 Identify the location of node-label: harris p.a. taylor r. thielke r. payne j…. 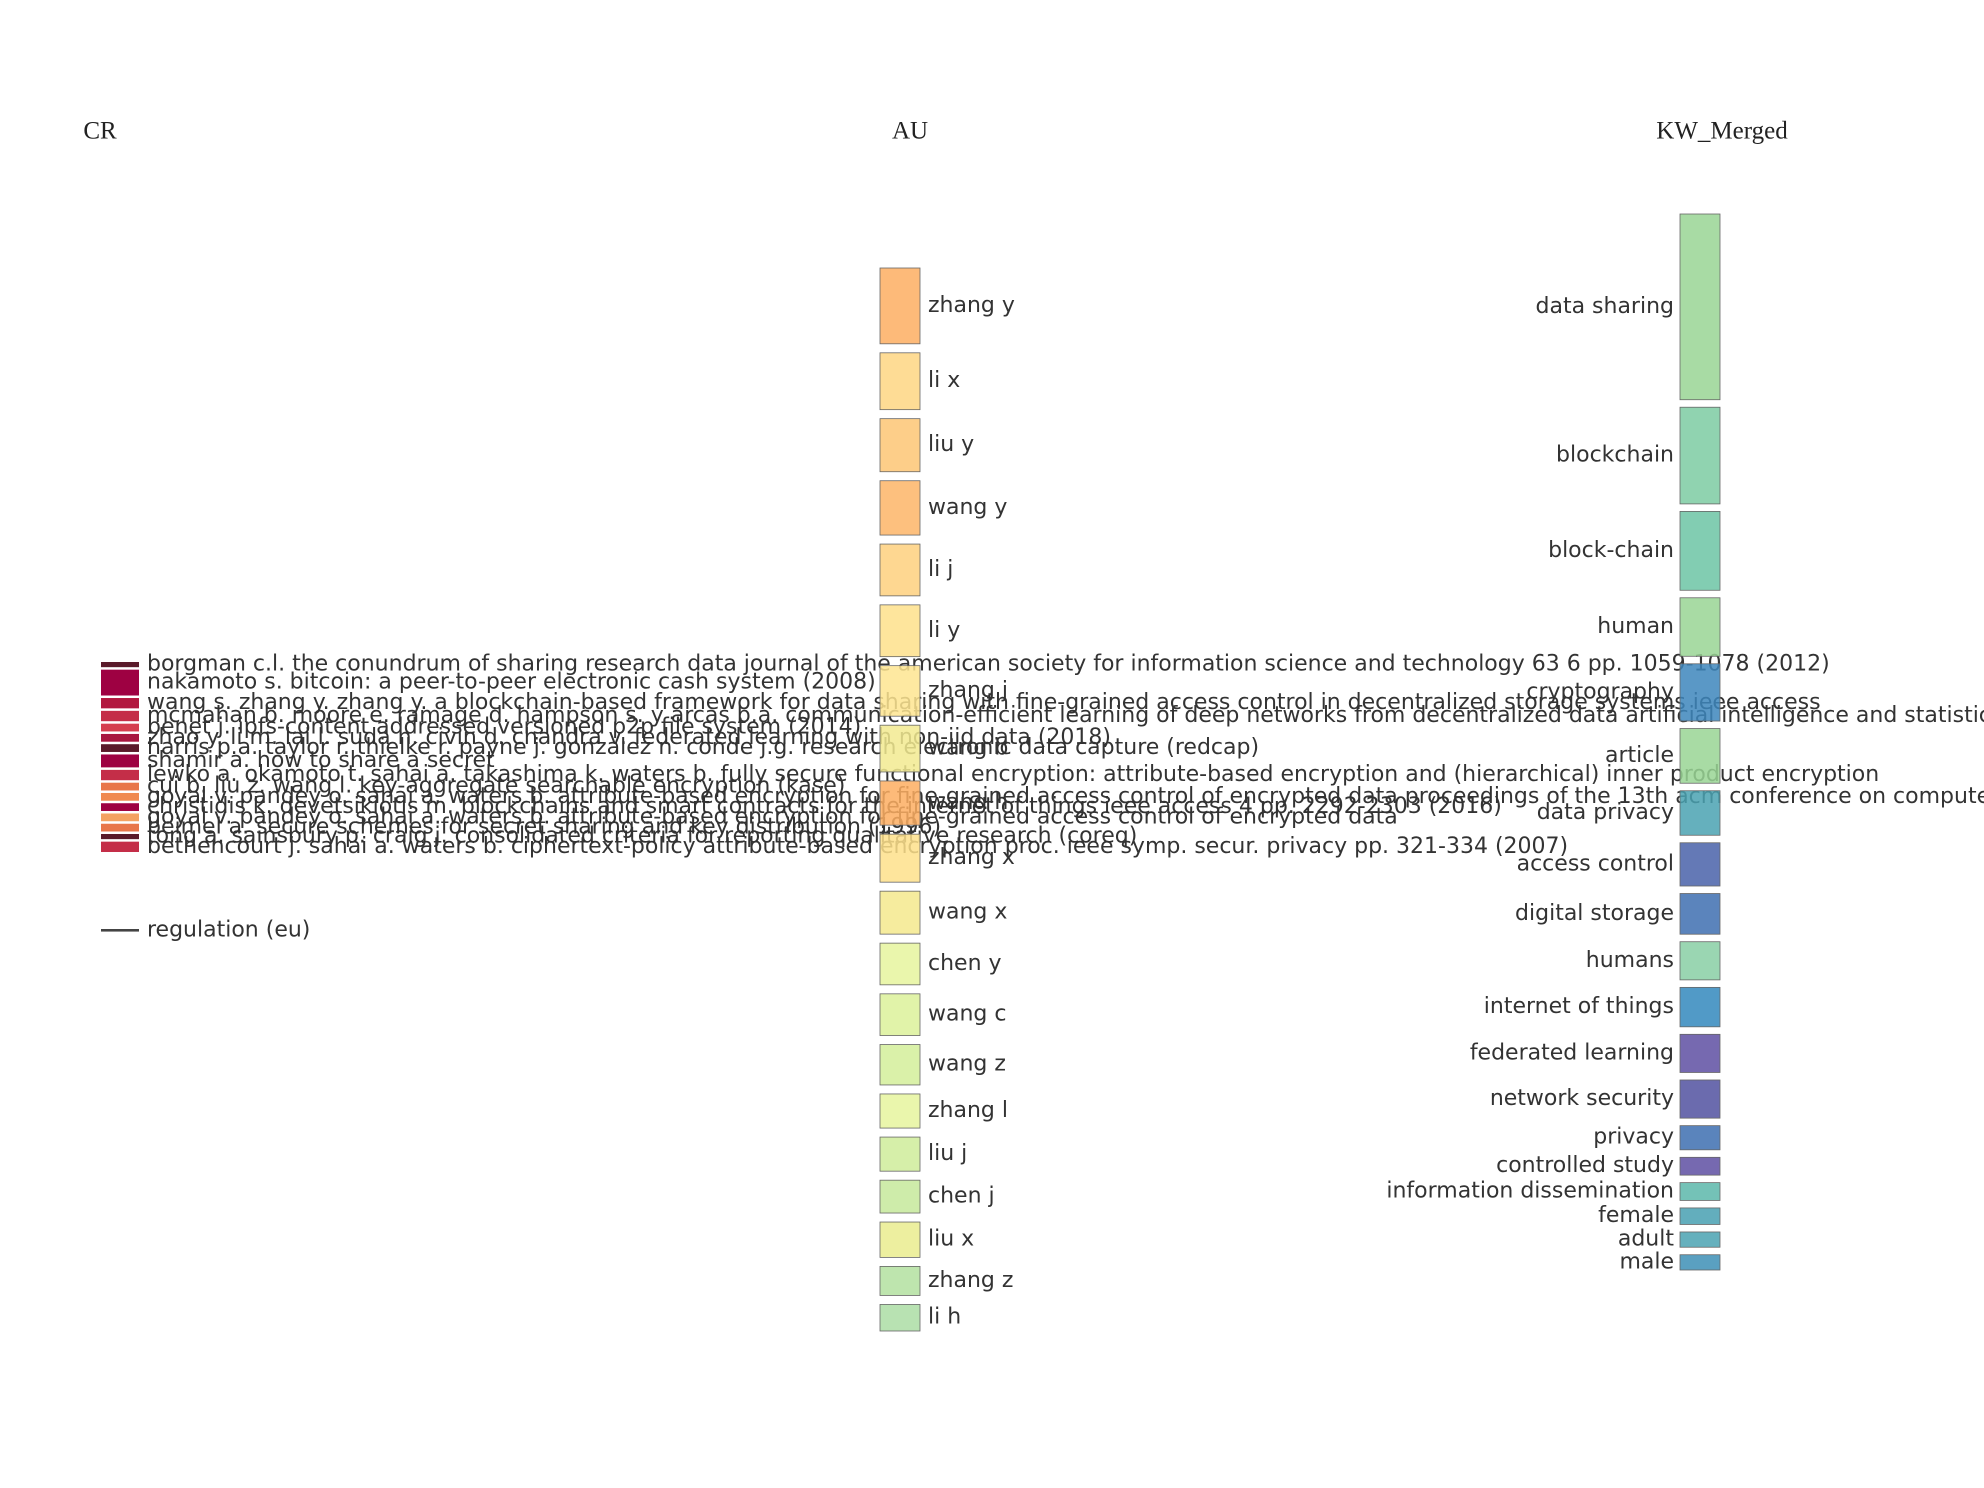
(703, 747).